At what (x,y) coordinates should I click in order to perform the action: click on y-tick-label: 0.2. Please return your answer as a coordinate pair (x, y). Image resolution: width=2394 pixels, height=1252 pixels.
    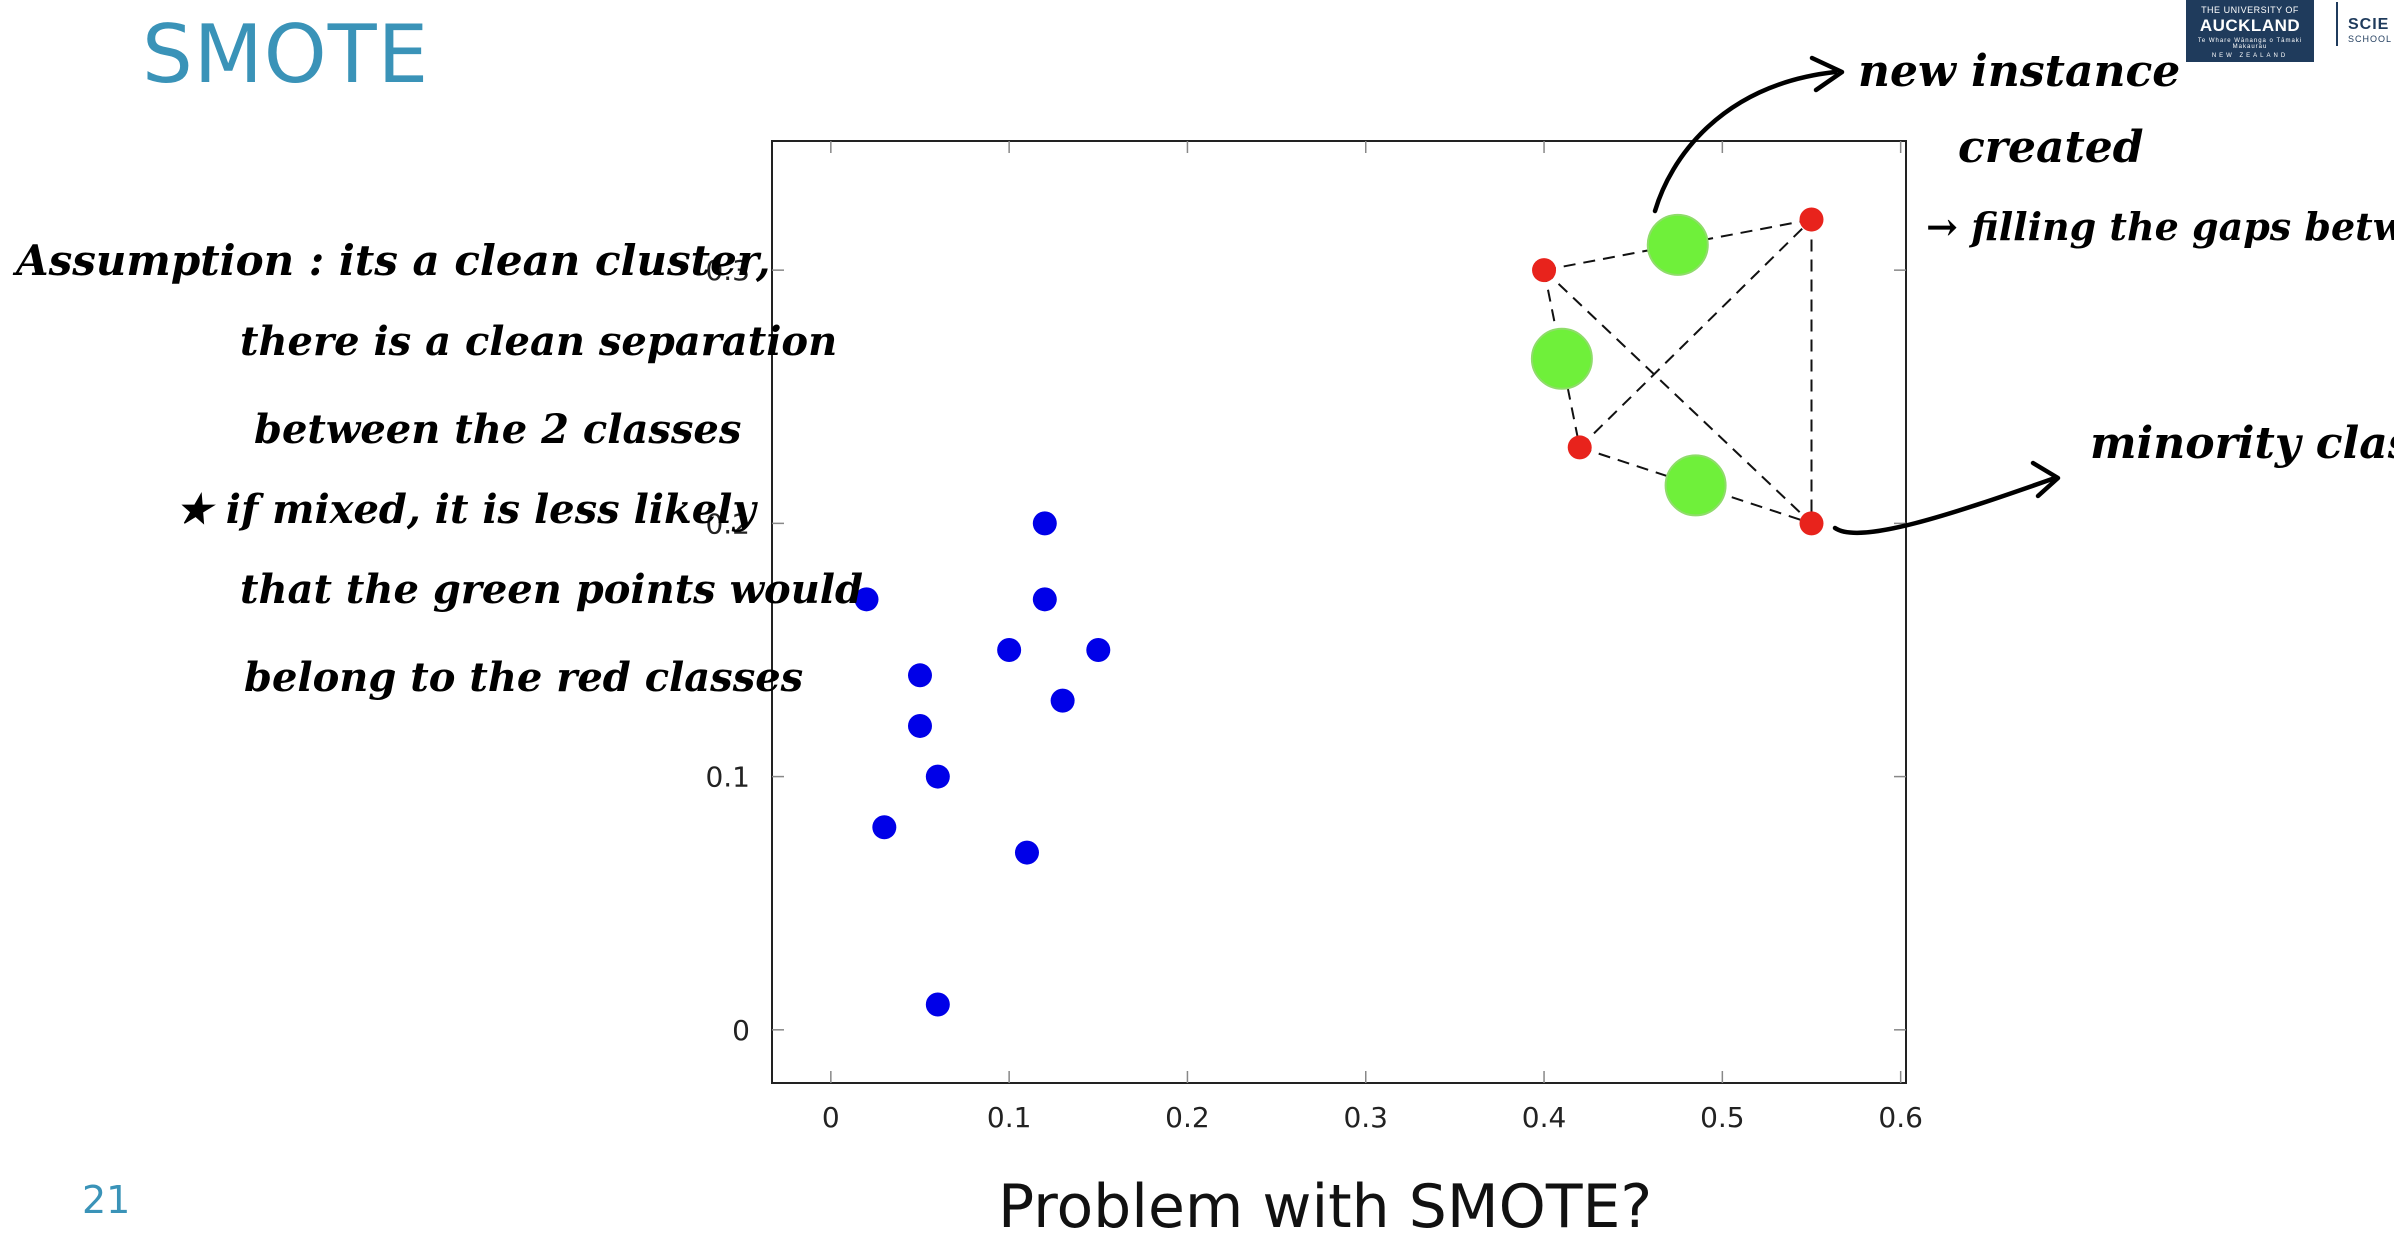
    Looking at the image, I should click on (727, 523).